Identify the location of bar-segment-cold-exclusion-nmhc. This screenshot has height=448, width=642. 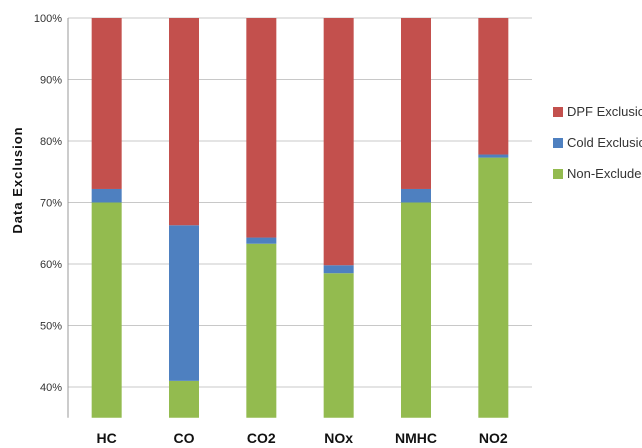
(416, 195).